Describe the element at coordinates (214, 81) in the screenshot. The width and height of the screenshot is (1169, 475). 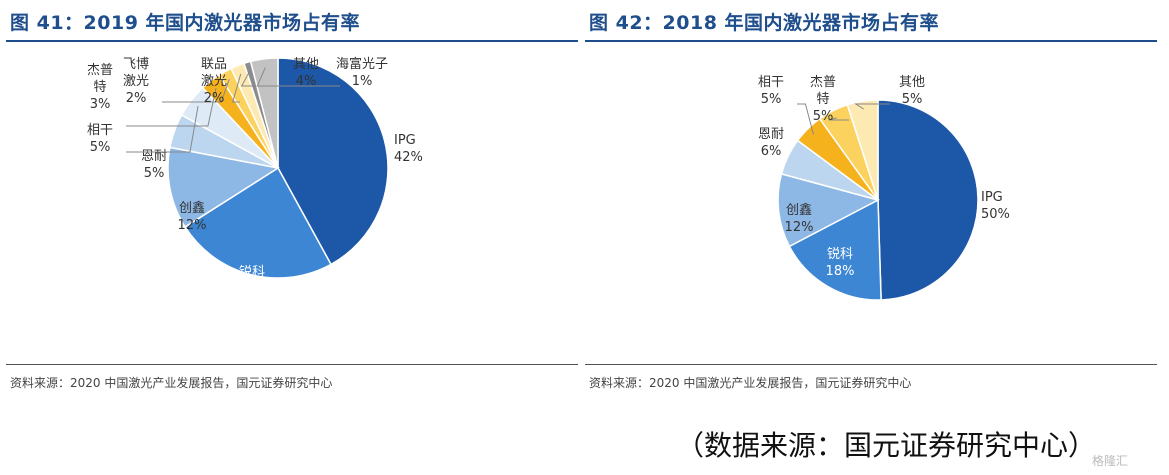
I see `slice-label-联品激光: 激光` at that location.